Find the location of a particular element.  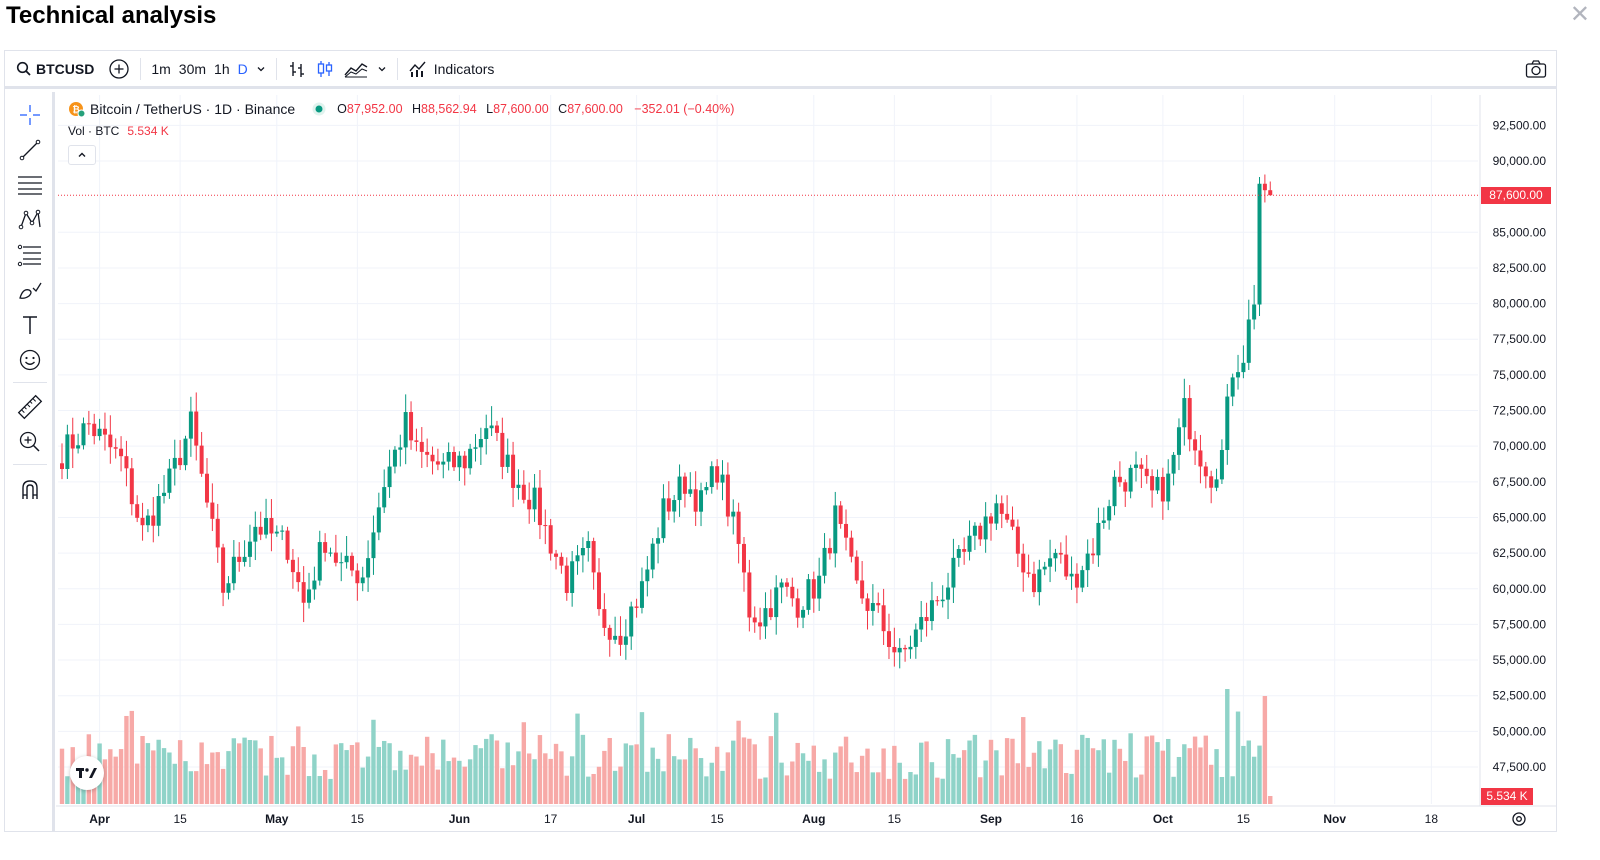

indicators-button: Indicators is located at coordinates (451, 69).